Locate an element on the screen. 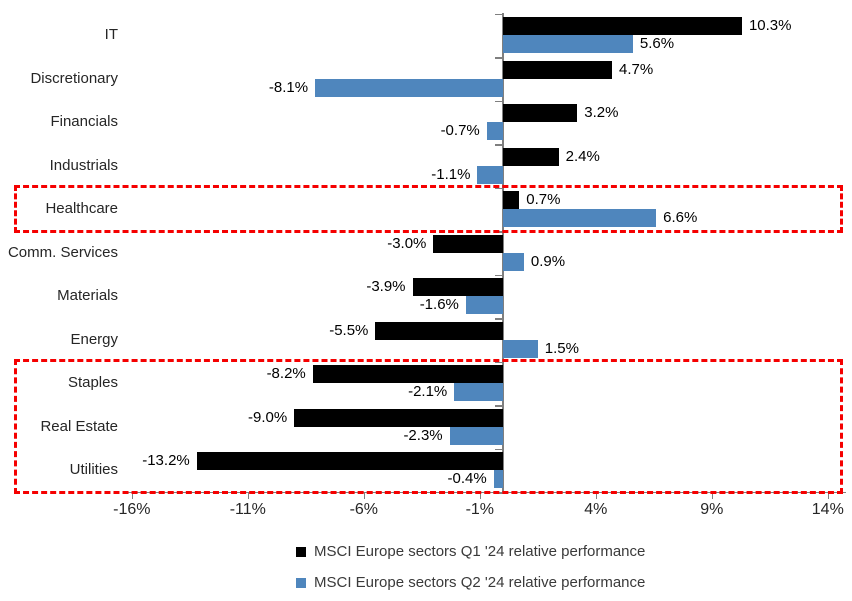 The width and height of the screenshot is (852, 601). value-label: -1.6% is located at coordinates (439, 304).